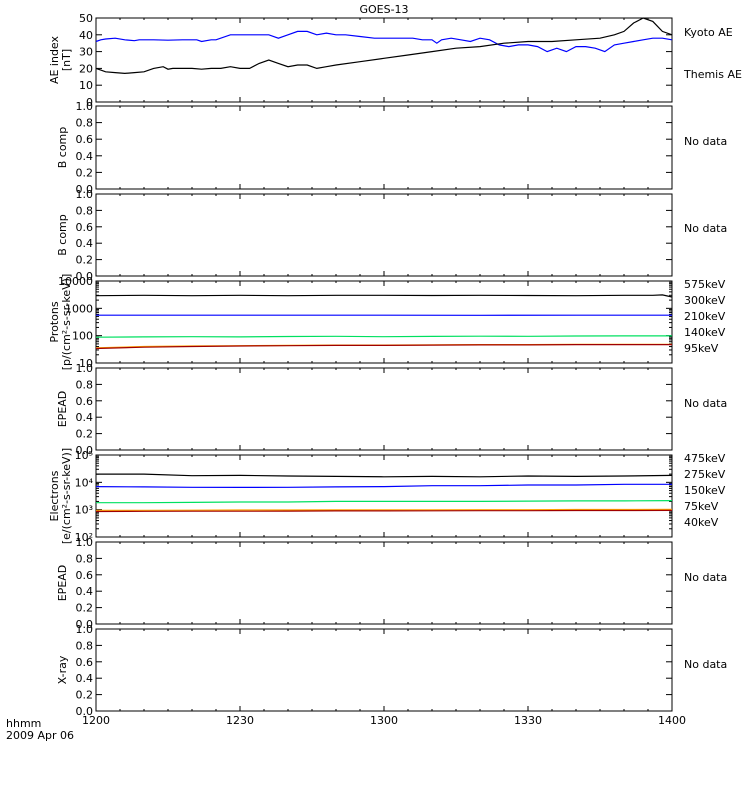 This screenshot has height=800, width=750. I want to click on legend-entry: Themis AE, so click(712, 74).